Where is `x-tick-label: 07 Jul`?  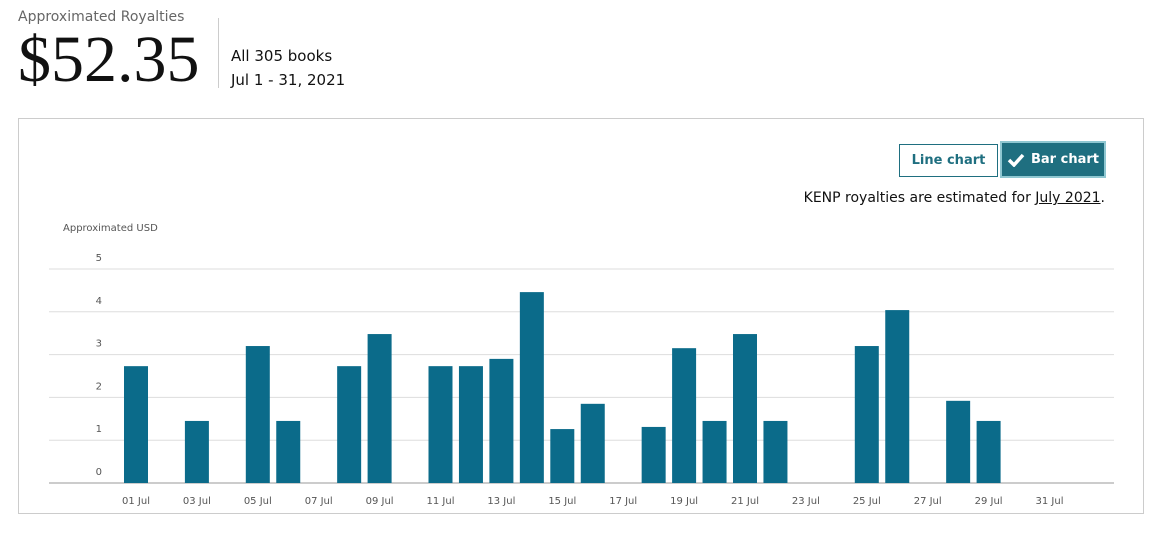
x-tick-label: 07 Jul is located at coordinates (319, 501).